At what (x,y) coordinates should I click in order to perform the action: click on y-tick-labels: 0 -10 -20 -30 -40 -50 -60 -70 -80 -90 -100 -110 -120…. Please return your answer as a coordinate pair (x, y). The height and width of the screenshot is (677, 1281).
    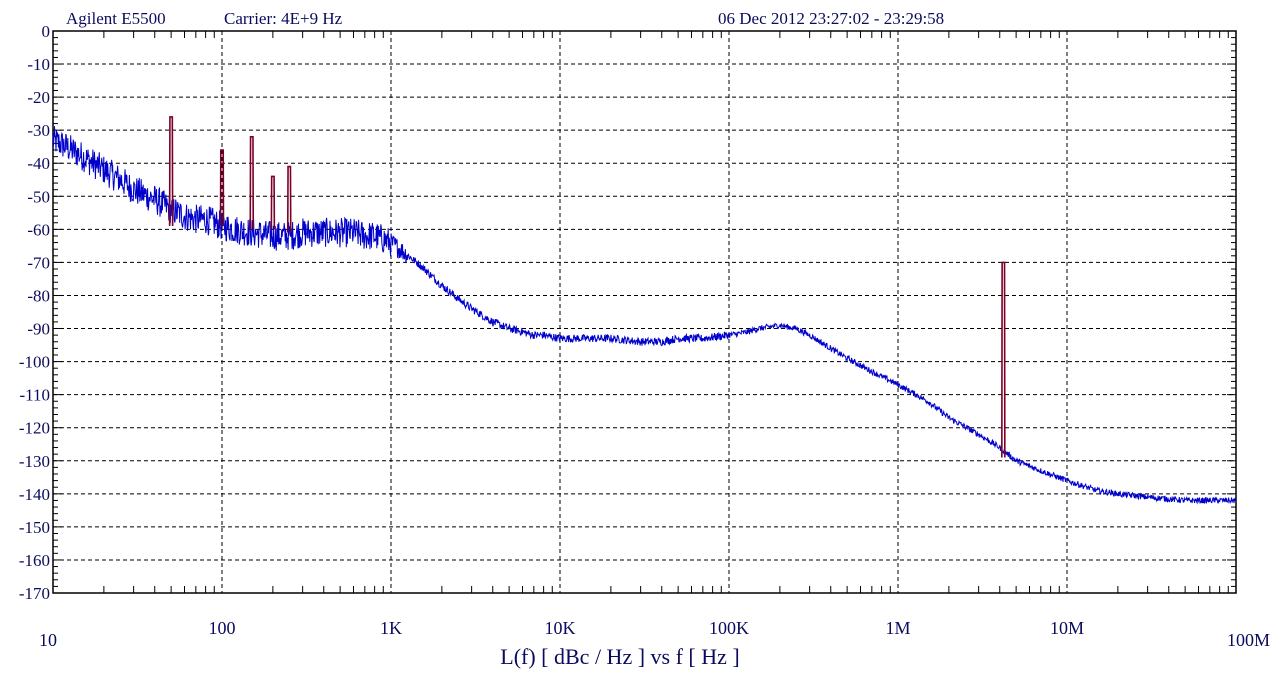
    Looking at the image, I should click on (34, 312).